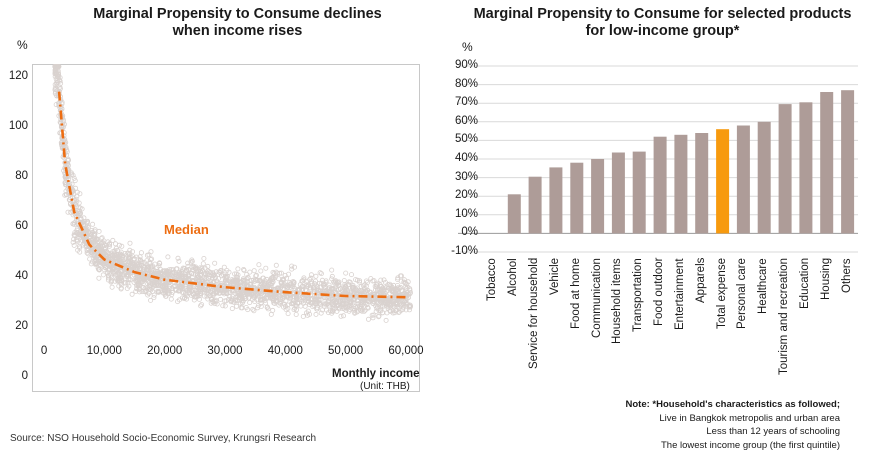  I want to click on median-label: Median, so click(186, 229).